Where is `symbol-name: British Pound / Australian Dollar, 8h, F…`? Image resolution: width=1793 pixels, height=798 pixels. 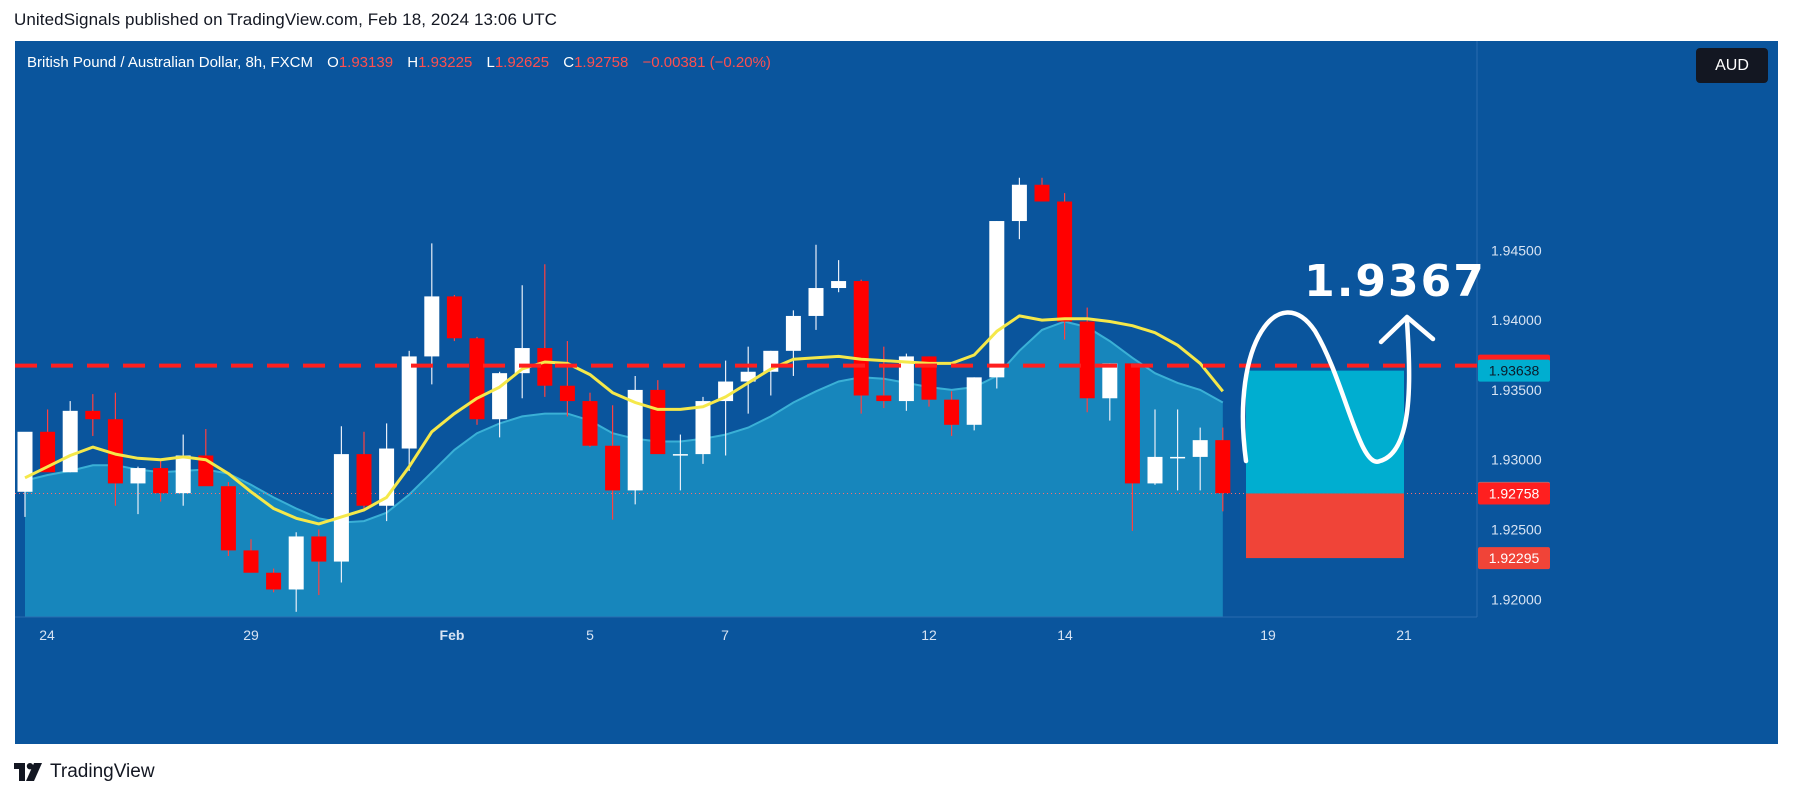 symbol-name: British Pound / Australian Dollar, 8h, F… is located at coordinates (170, 62).